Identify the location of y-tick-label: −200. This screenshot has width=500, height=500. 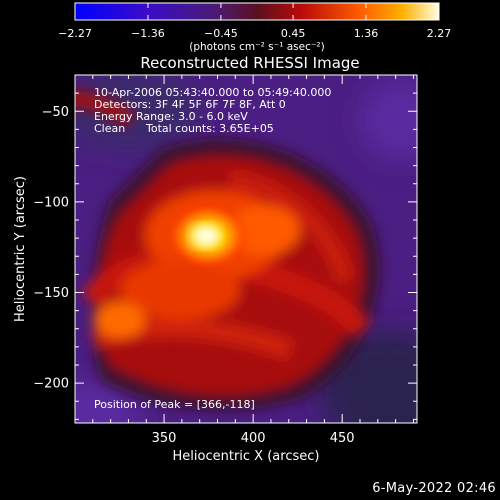
(51, 384).